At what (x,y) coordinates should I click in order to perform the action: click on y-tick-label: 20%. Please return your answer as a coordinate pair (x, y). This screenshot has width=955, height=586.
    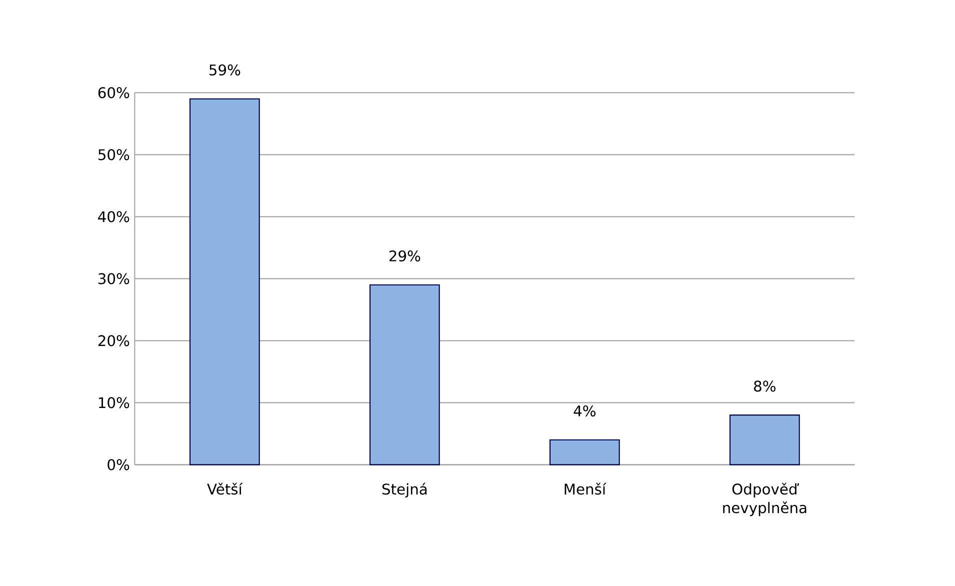
    Looking at the image, I should click on (114, 340).